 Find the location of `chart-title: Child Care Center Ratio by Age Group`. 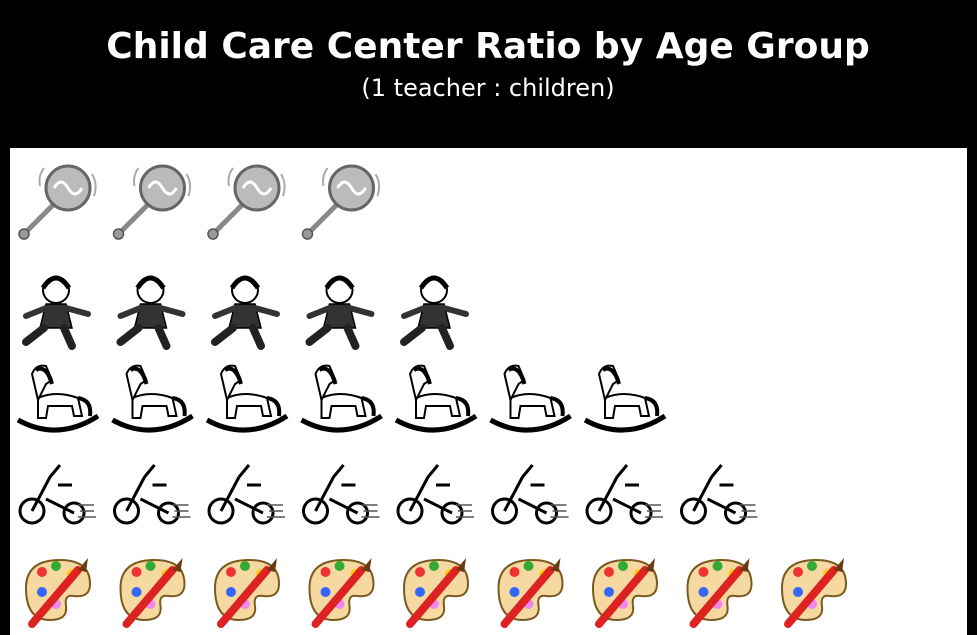

chart-title: Child Care Center Ratio by Age Group is located at coordinates (487, 46).